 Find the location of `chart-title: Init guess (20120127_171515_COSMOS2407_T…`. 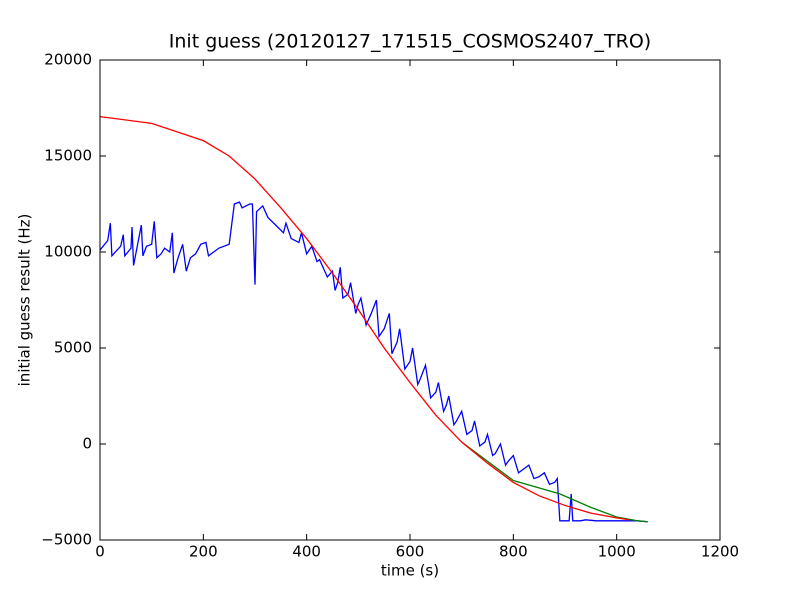

chart-title: Init guess (20120127_171515_COSMOS2407_T… is located at coordinates (410, 42).